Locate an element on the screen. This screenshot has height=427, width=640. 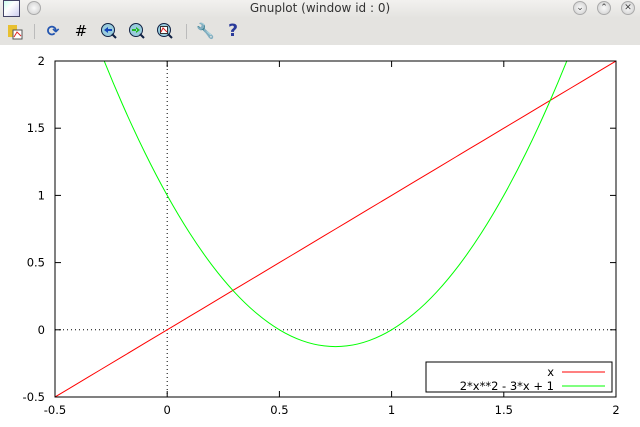
y-tick-label: 1.5 is located at coordinates (36, 128).